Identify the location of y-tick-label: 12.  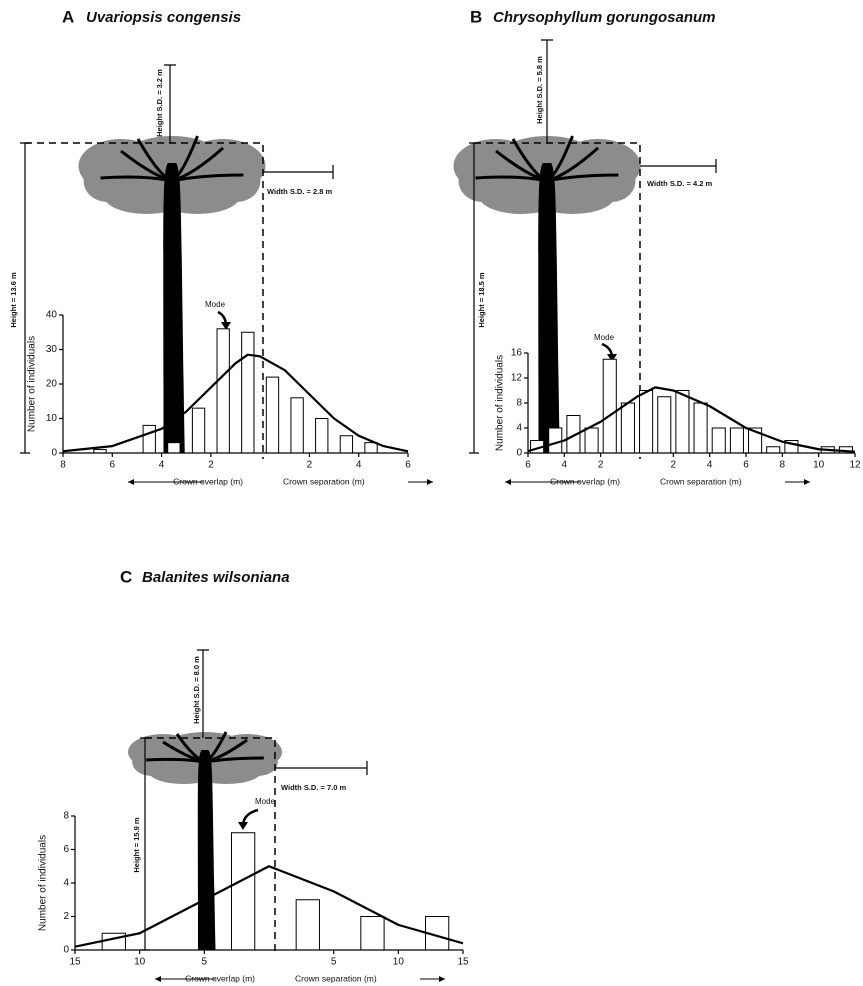
(517, 378).